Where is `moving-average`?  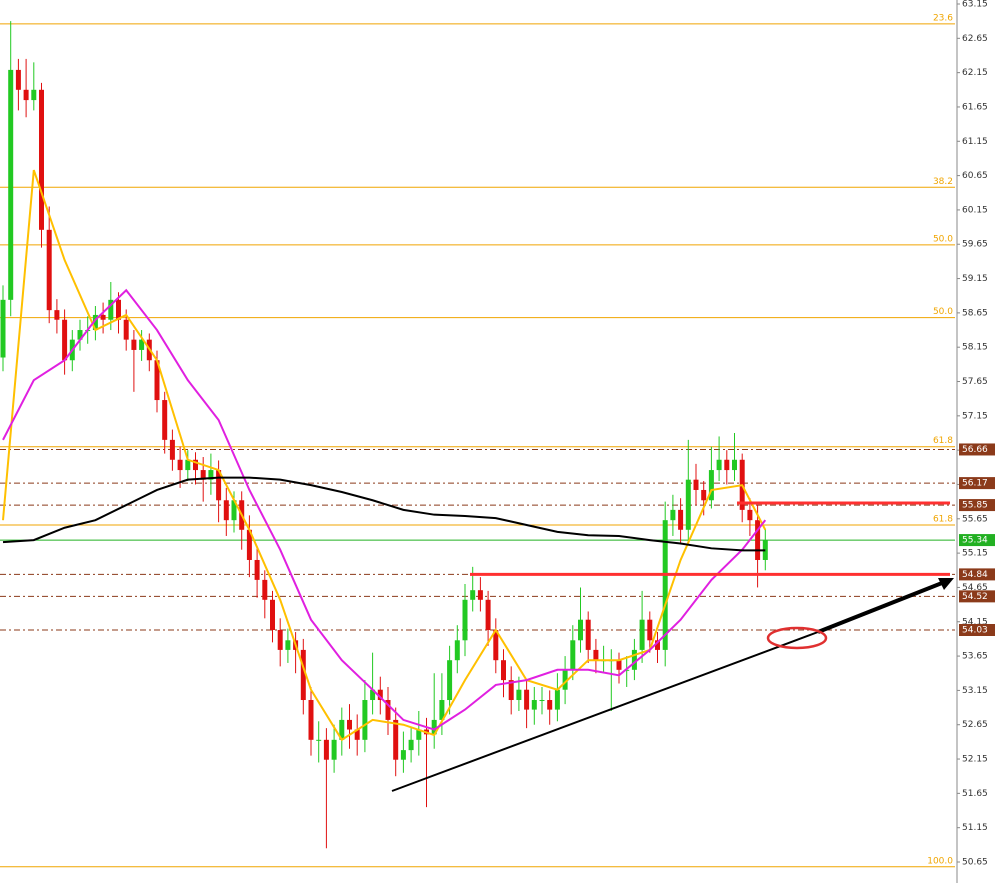 moving-average is located at coordinates (384, 514).